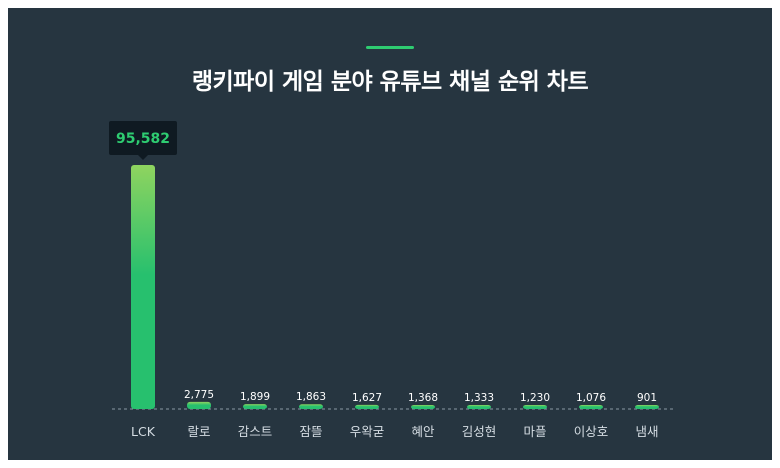  I want to click on value-tooltip: 95,582, so click(143, 140).